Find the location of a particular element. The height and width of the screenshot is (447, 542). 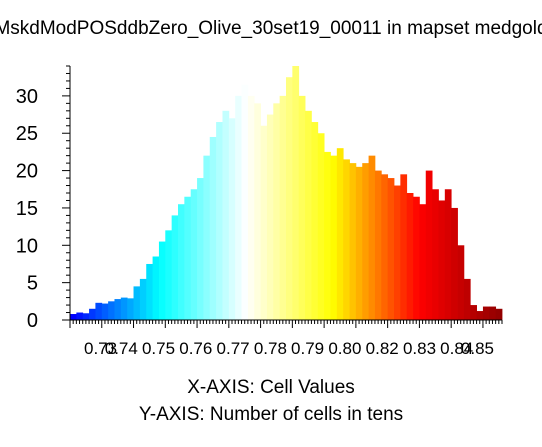

x-tick-label: 0.83 is located at coordinates (419, 348).